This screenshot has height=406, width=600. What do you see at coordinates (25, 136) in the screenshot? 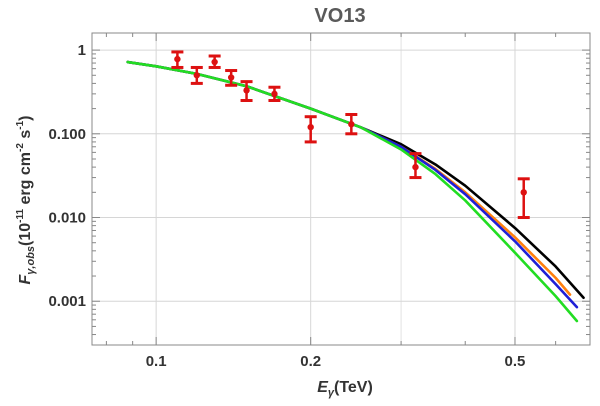
I see `y-axis-label-c: s` at bounding box center [25, 136].